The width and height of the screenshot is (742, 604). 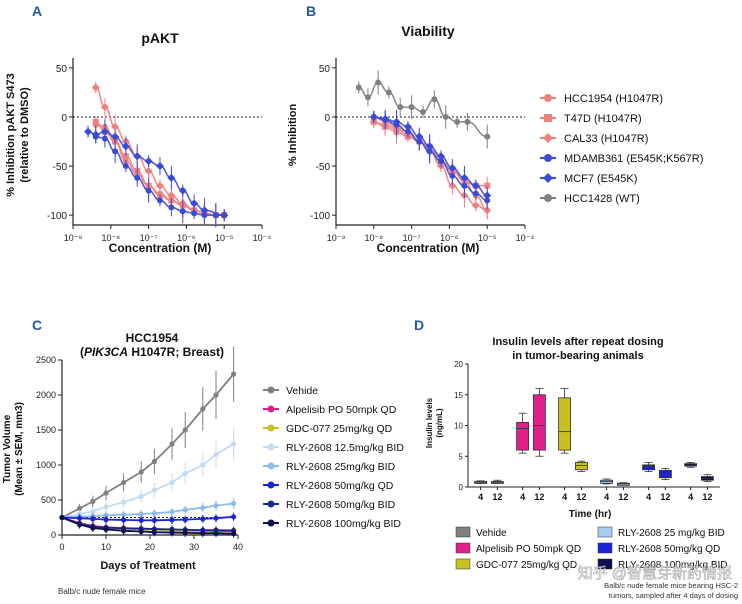 I want to click on panel-c-title-paren: (, so click(x=82, y=352).